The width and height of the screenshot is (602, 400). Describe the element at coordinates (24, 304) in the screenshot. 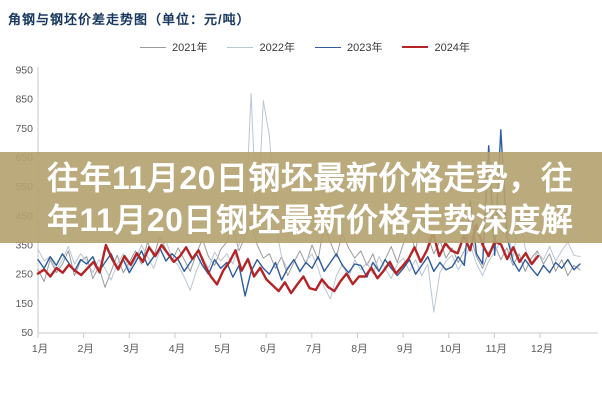

I see `y-tick-label: 150` at that location.